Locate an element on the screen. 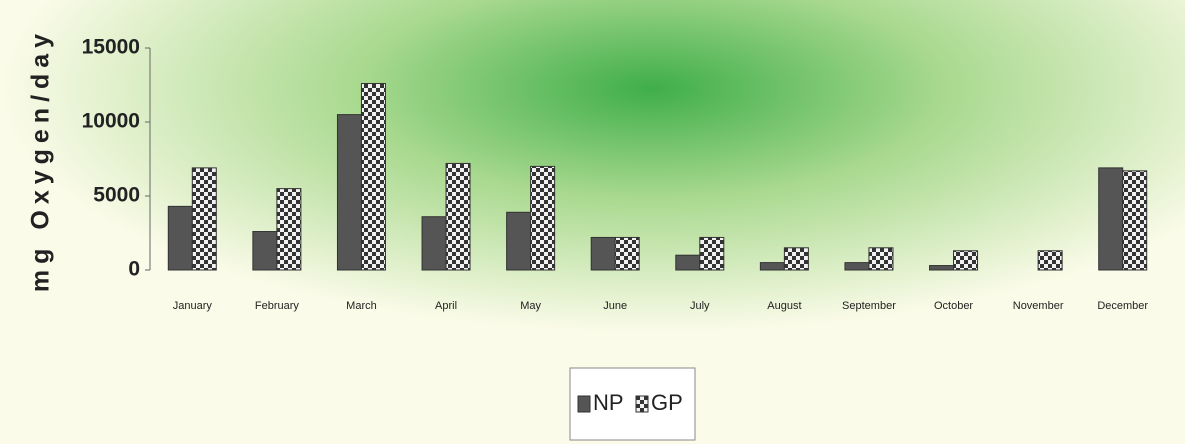  y-tick-label: 10000 is located at coordinates (111, 121).